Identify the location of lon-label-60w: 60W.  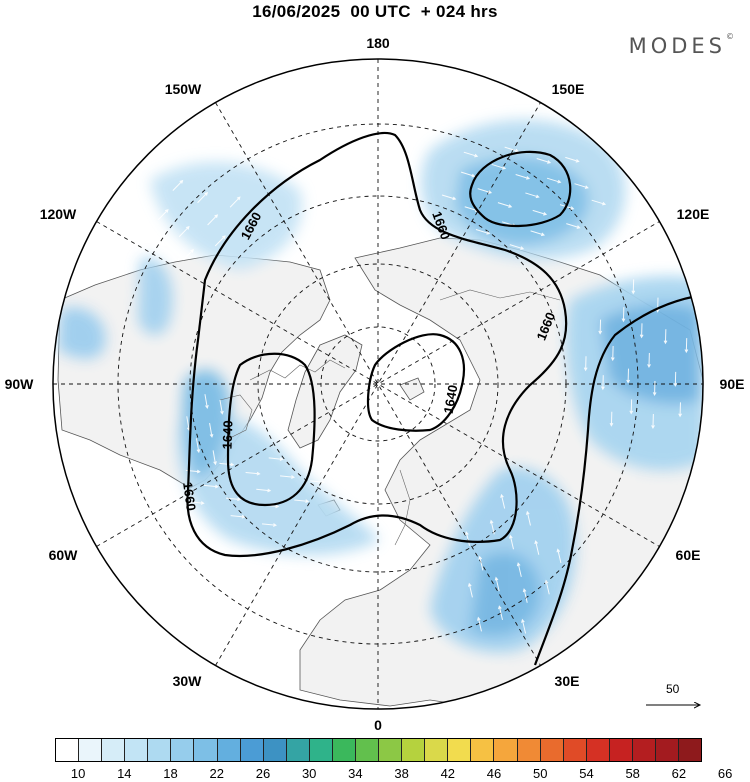
(64, 555).